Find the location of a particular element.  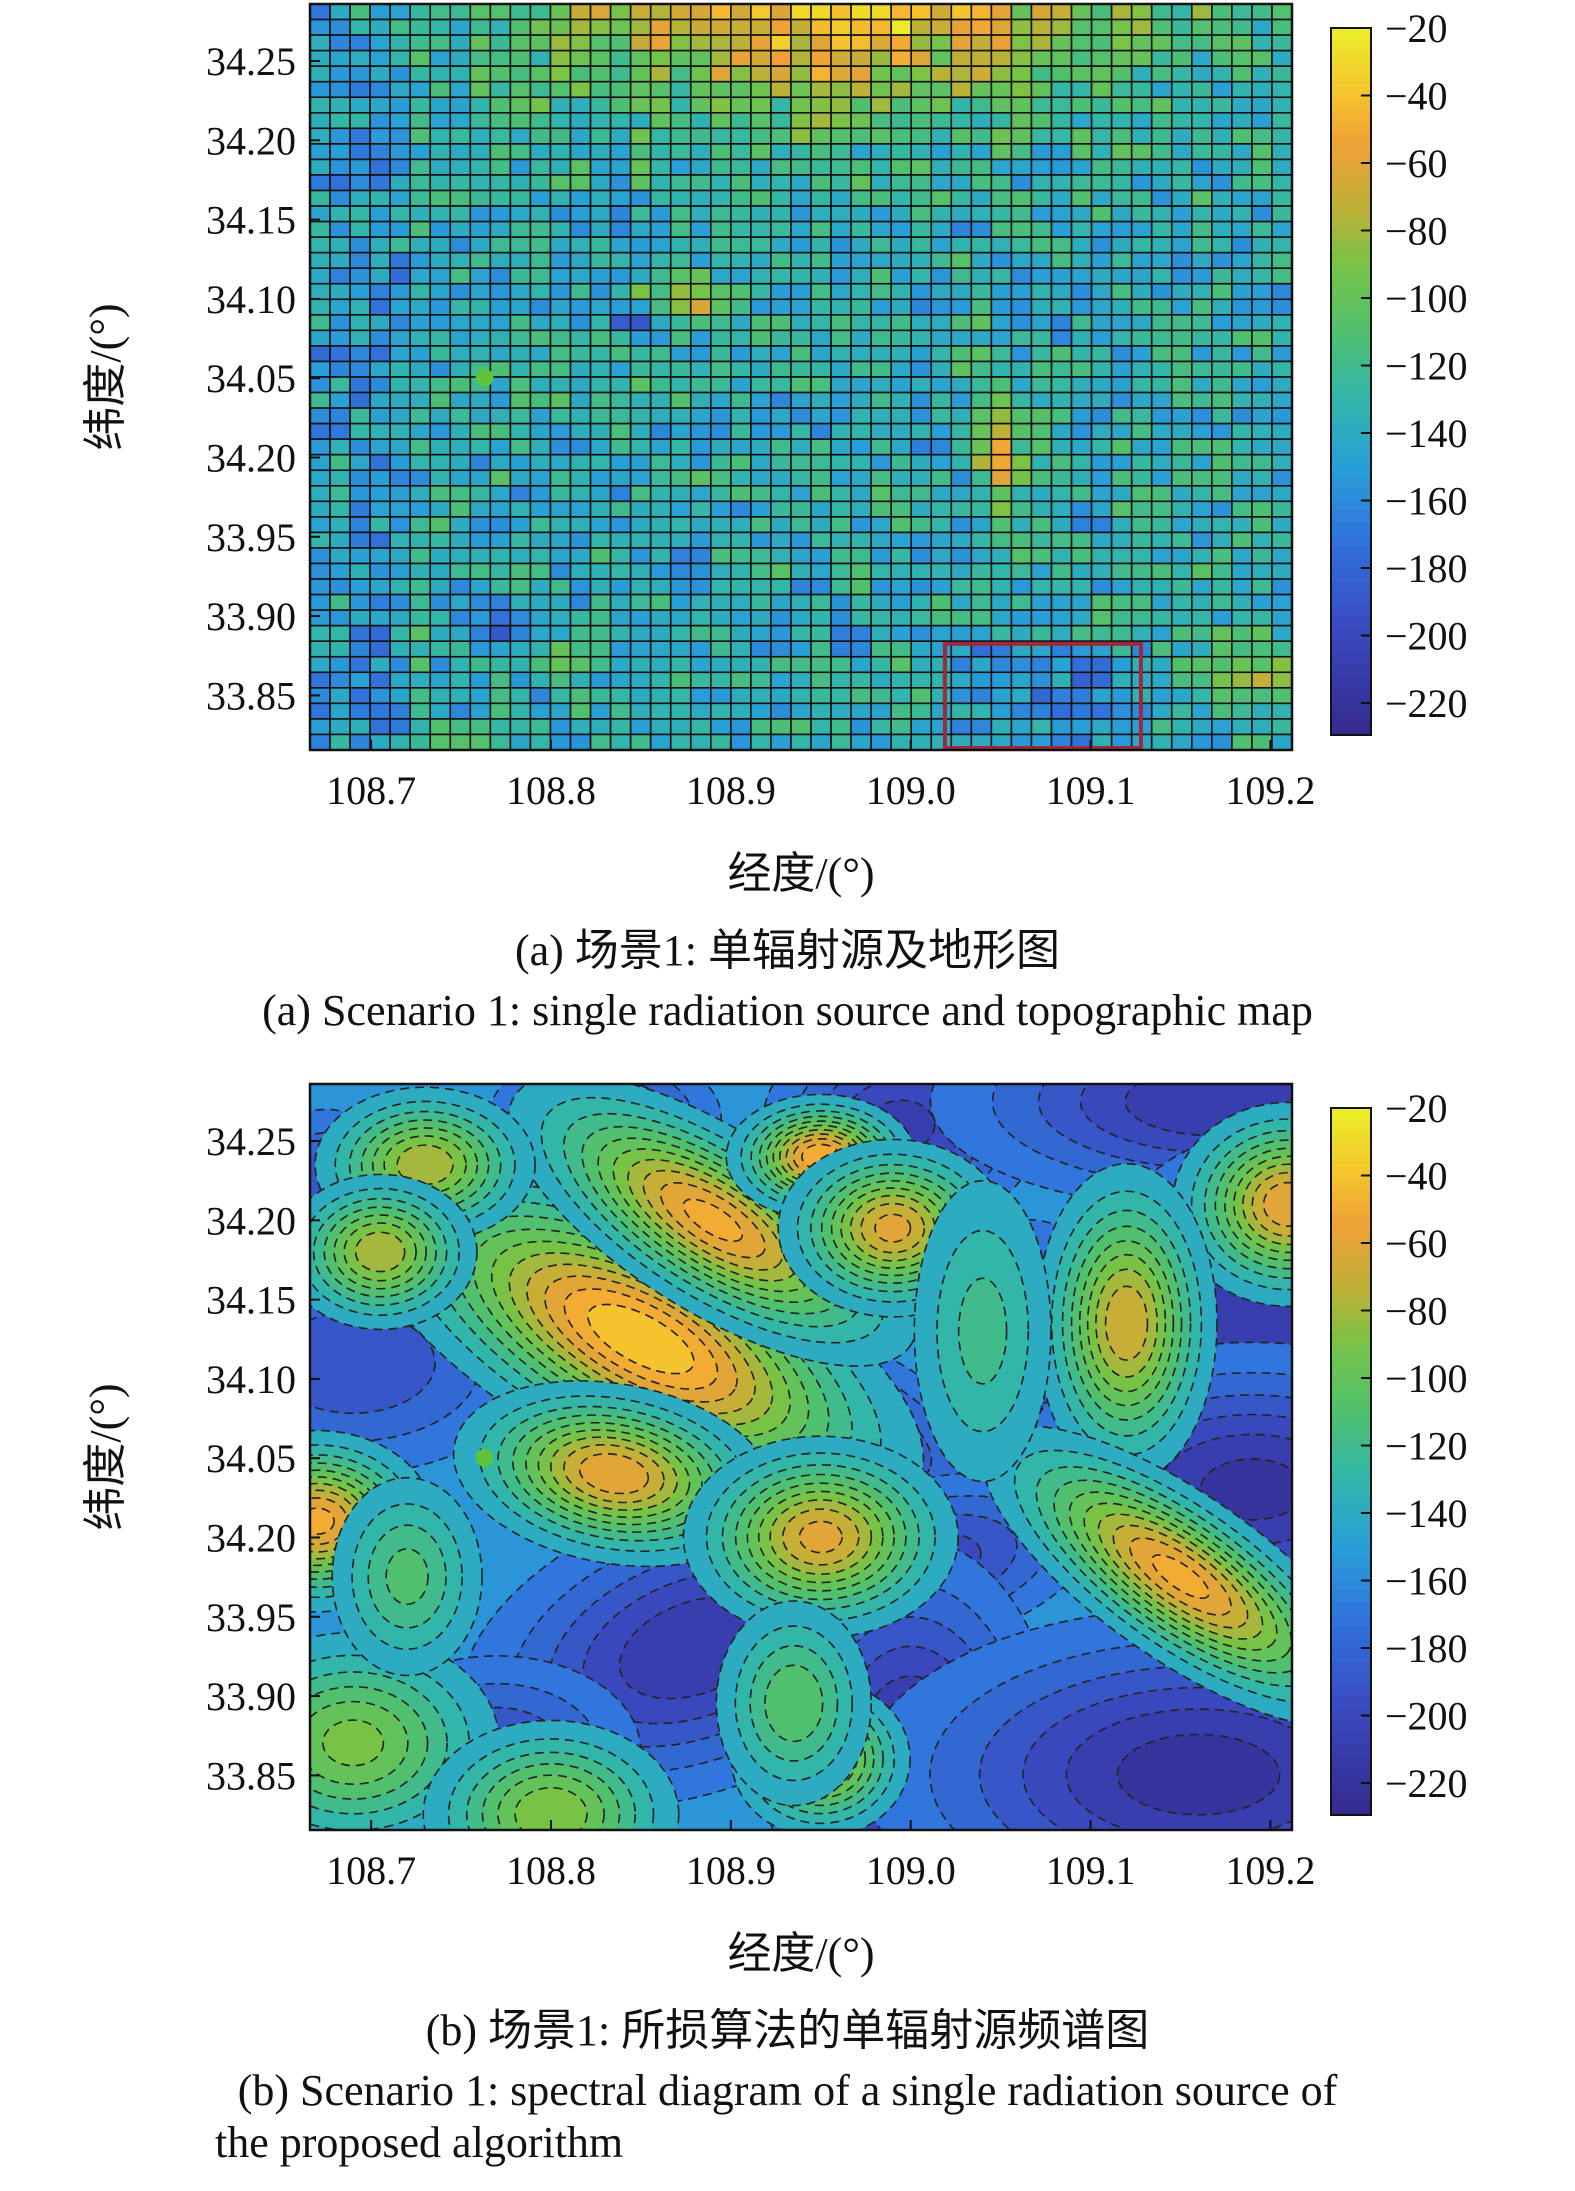

y-tick-label: 34.10 is located at coordinates (251, 299).